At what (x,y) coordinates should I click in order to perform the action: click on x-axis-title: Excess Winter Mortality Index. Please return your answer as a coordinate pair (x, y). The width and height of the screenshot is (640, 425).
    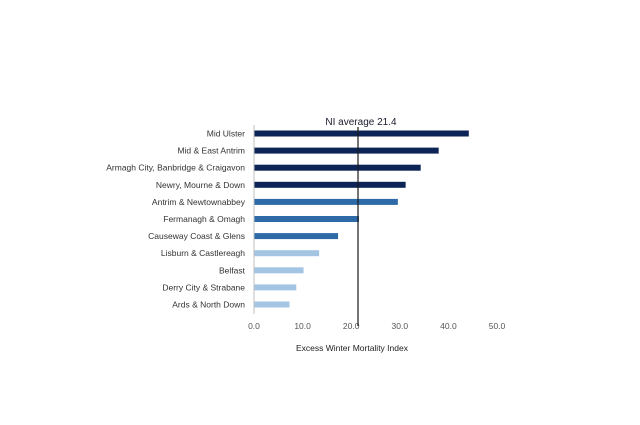
    Looking at the image, I should click on (352, 348).